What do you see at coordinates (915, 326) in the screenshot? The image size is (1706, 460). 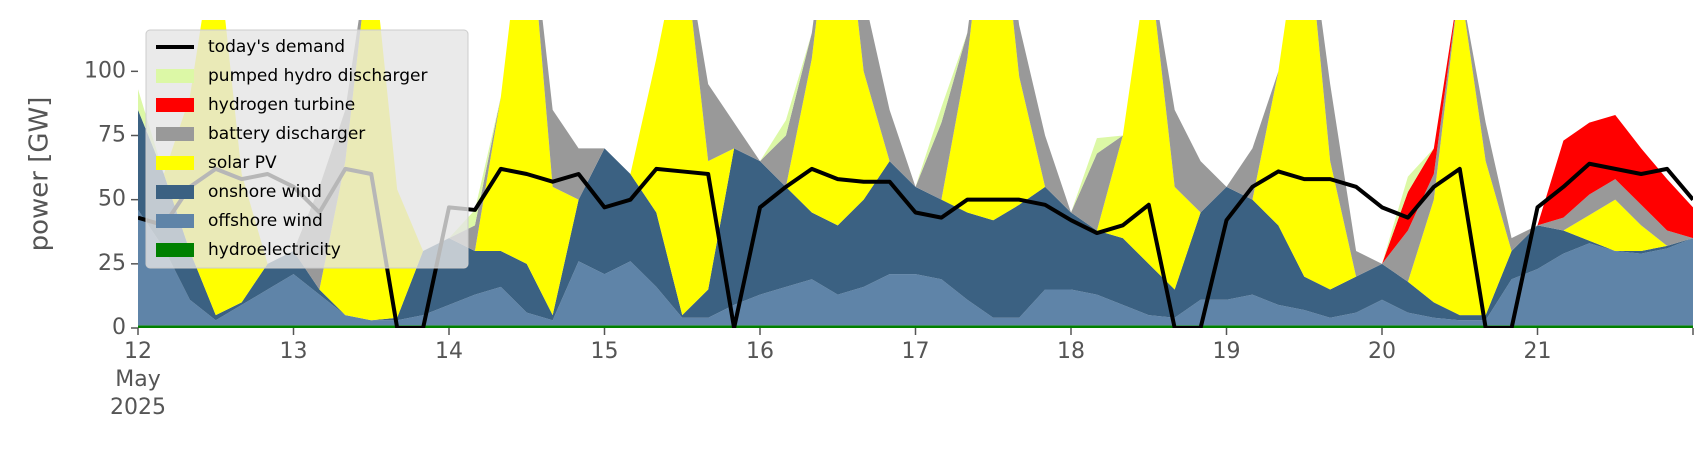 I see `area` at bounding box center [915, 326].